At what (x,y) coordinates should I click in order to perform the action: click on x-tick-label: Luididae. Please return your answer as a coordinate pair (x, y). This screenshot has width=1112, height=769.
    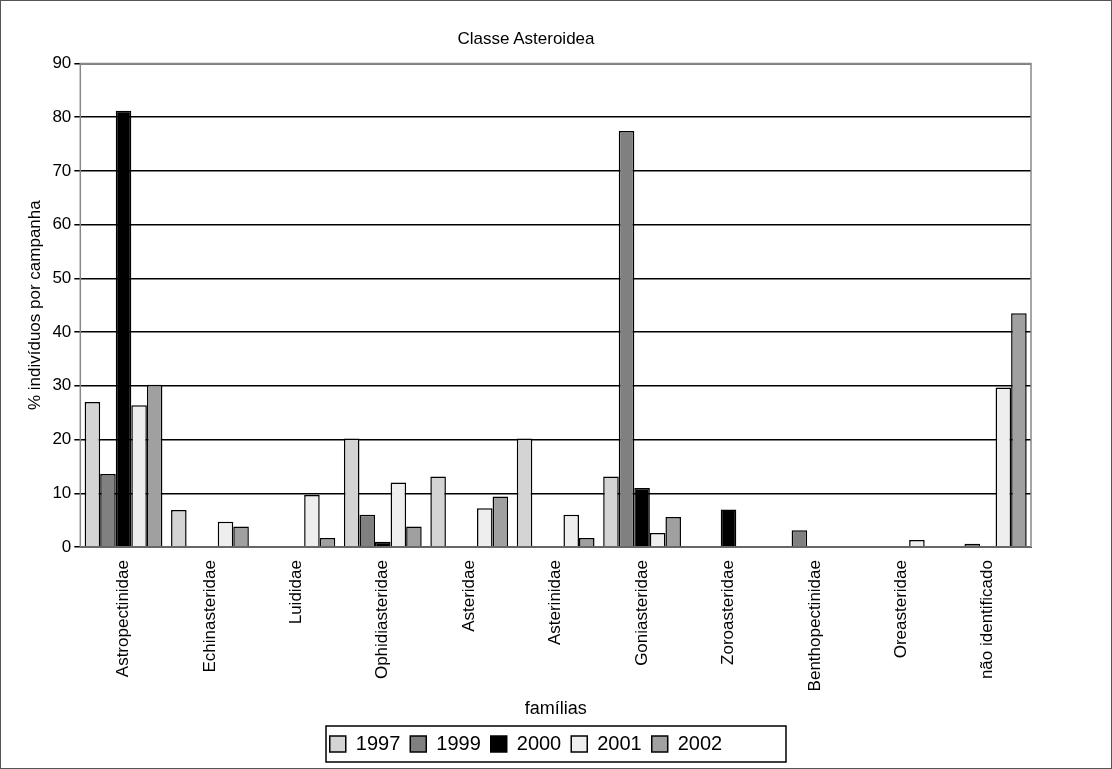
    Looking at the image, I should click on (296, 592).